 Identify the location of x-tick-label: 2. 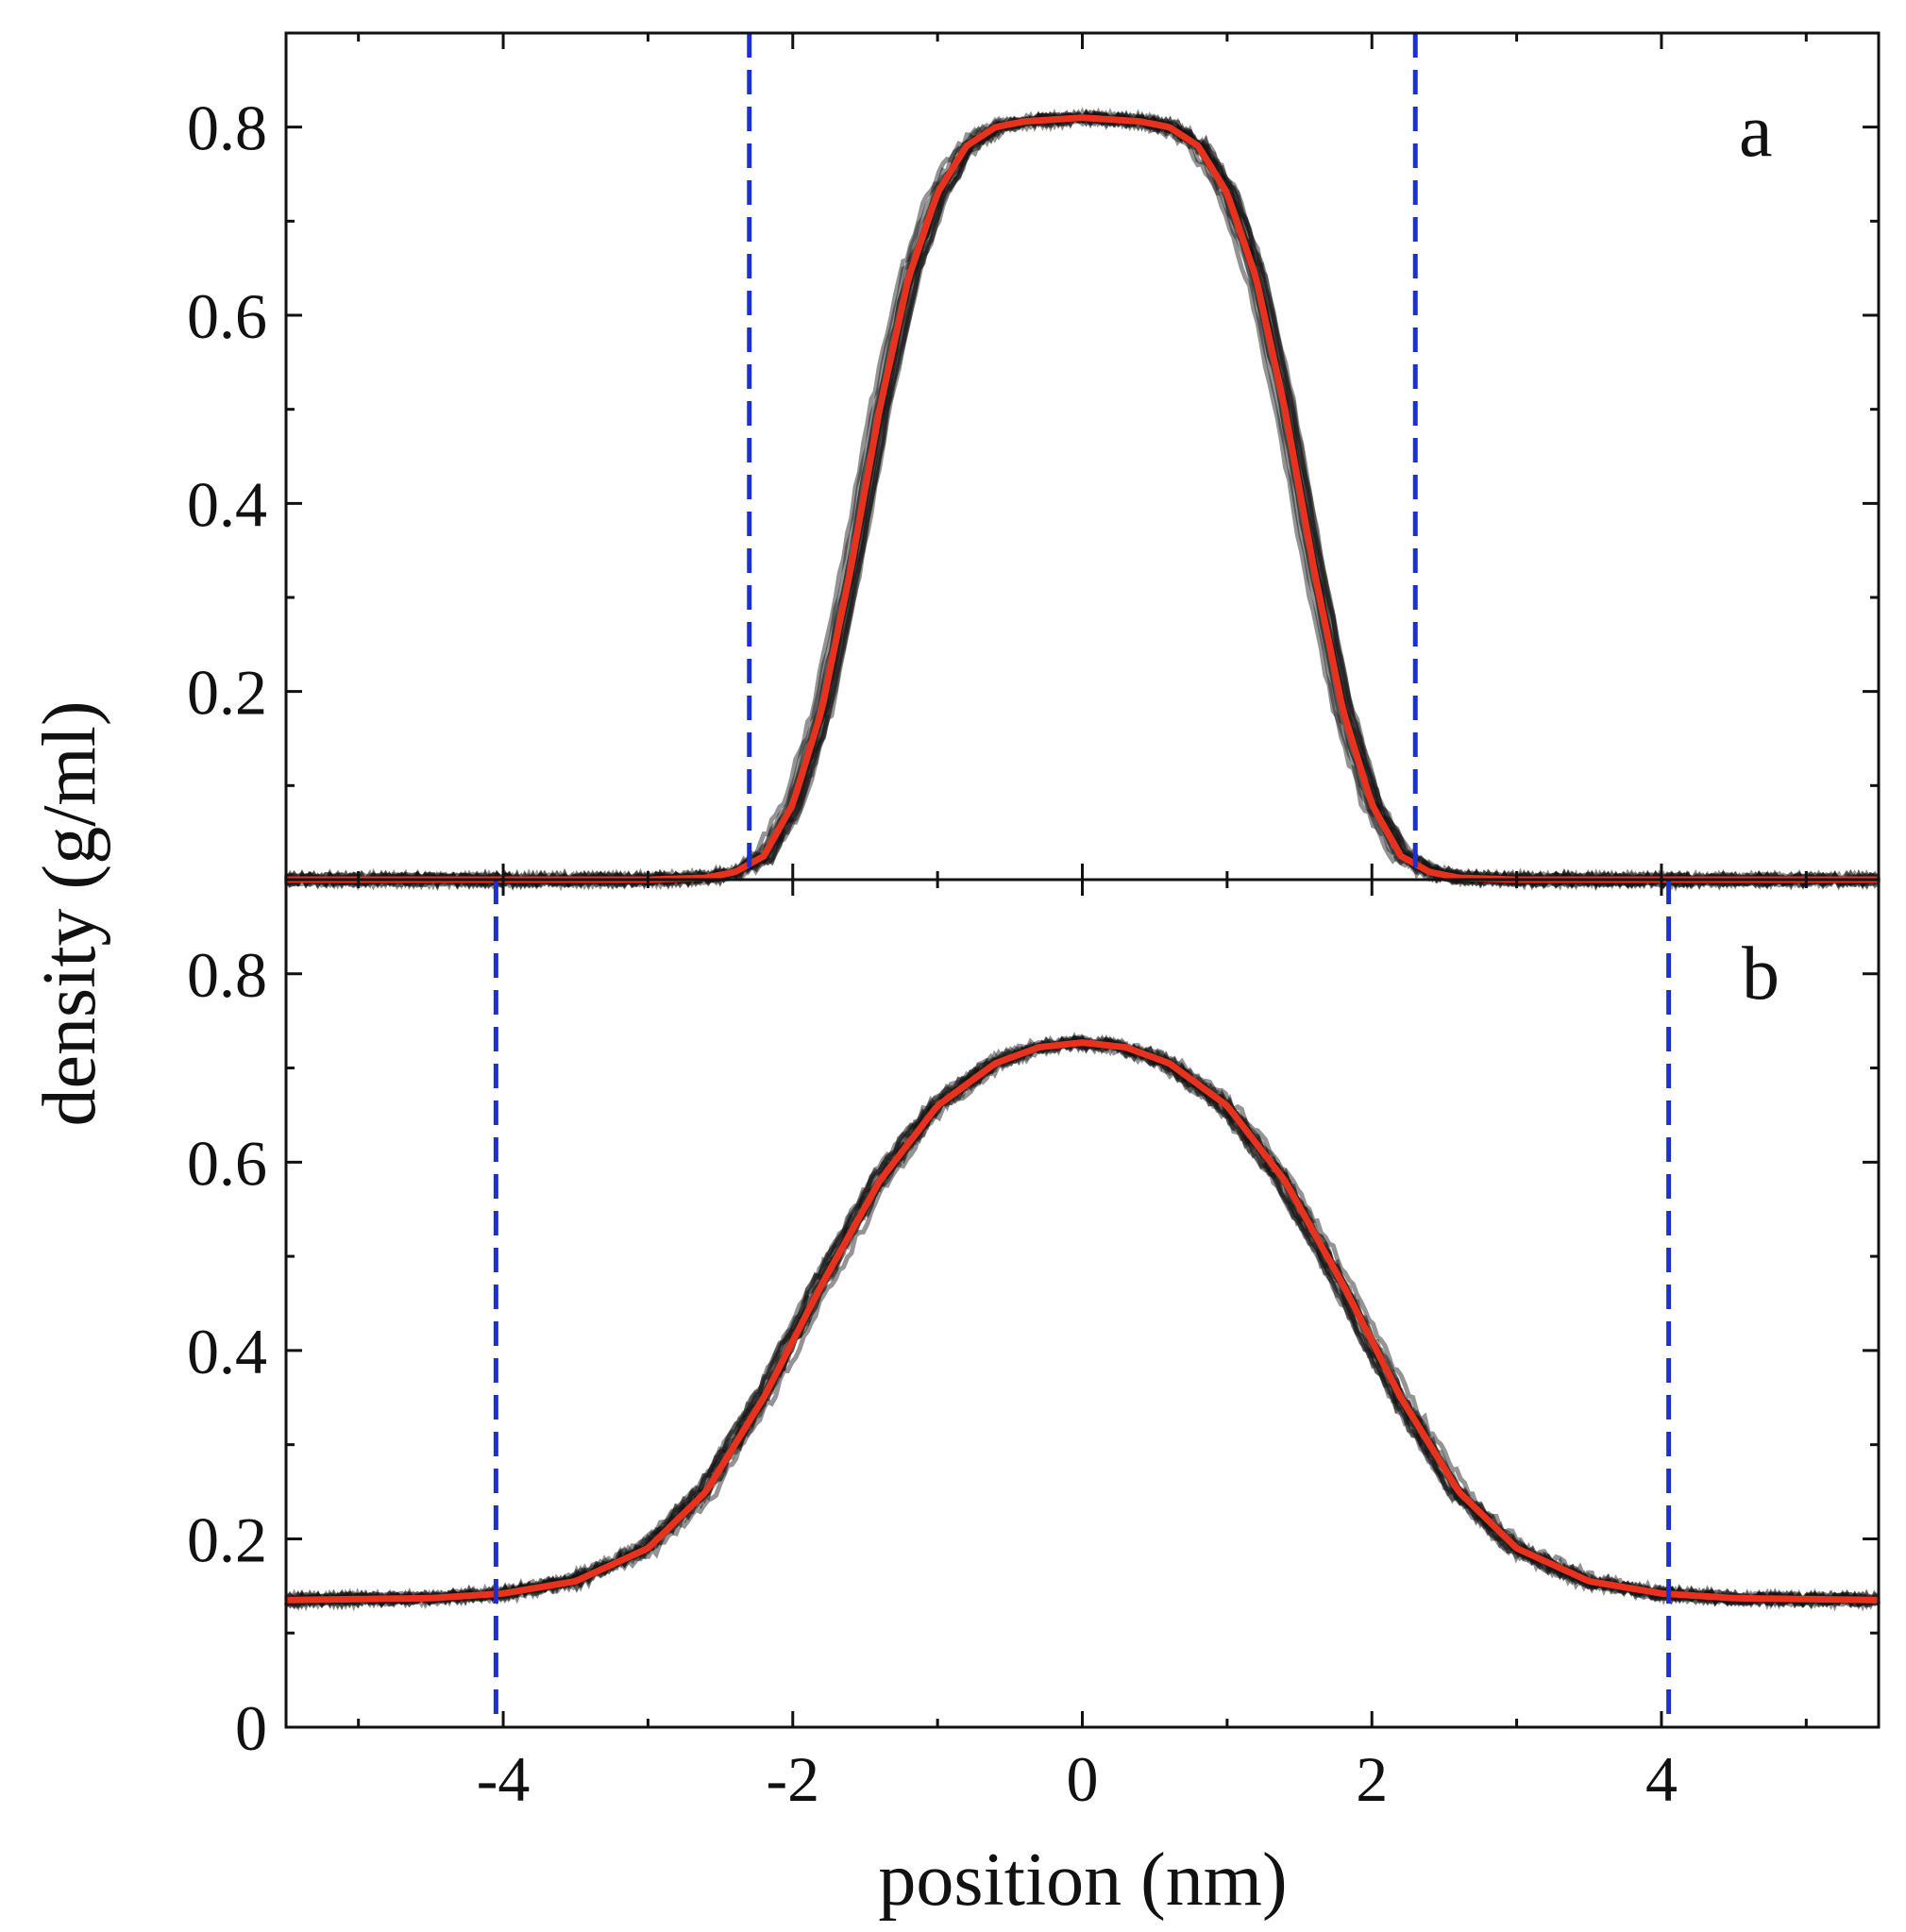
(1372, 1779).